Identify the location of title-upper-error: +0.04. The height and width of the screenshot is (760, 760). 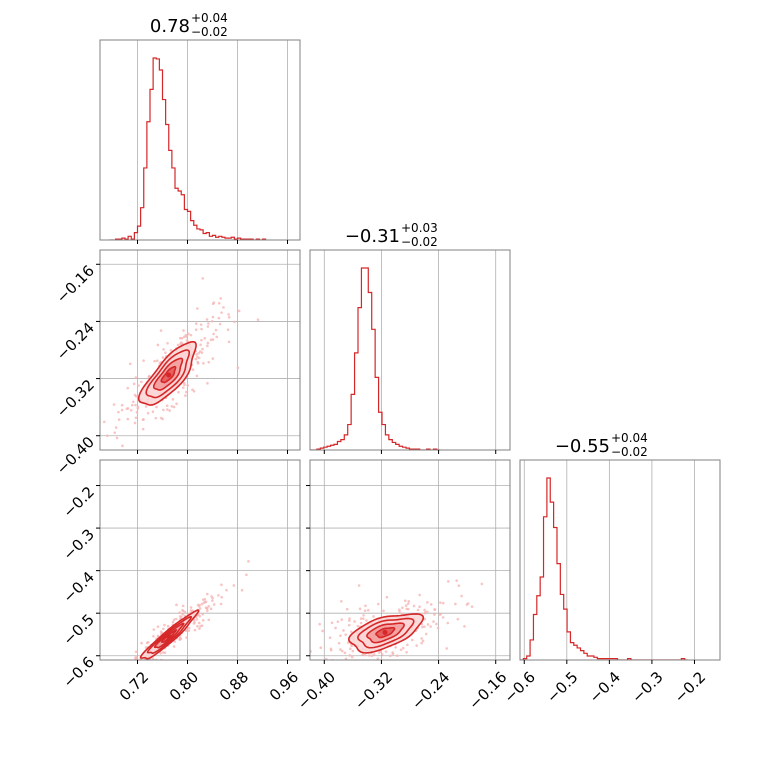
(209, 18).